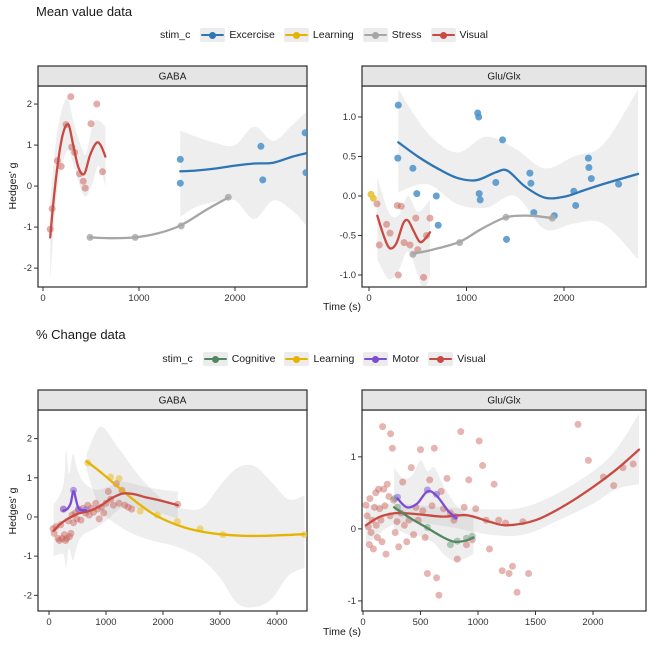  I want to click on x-tick-label: 1500, so click(535, 622).